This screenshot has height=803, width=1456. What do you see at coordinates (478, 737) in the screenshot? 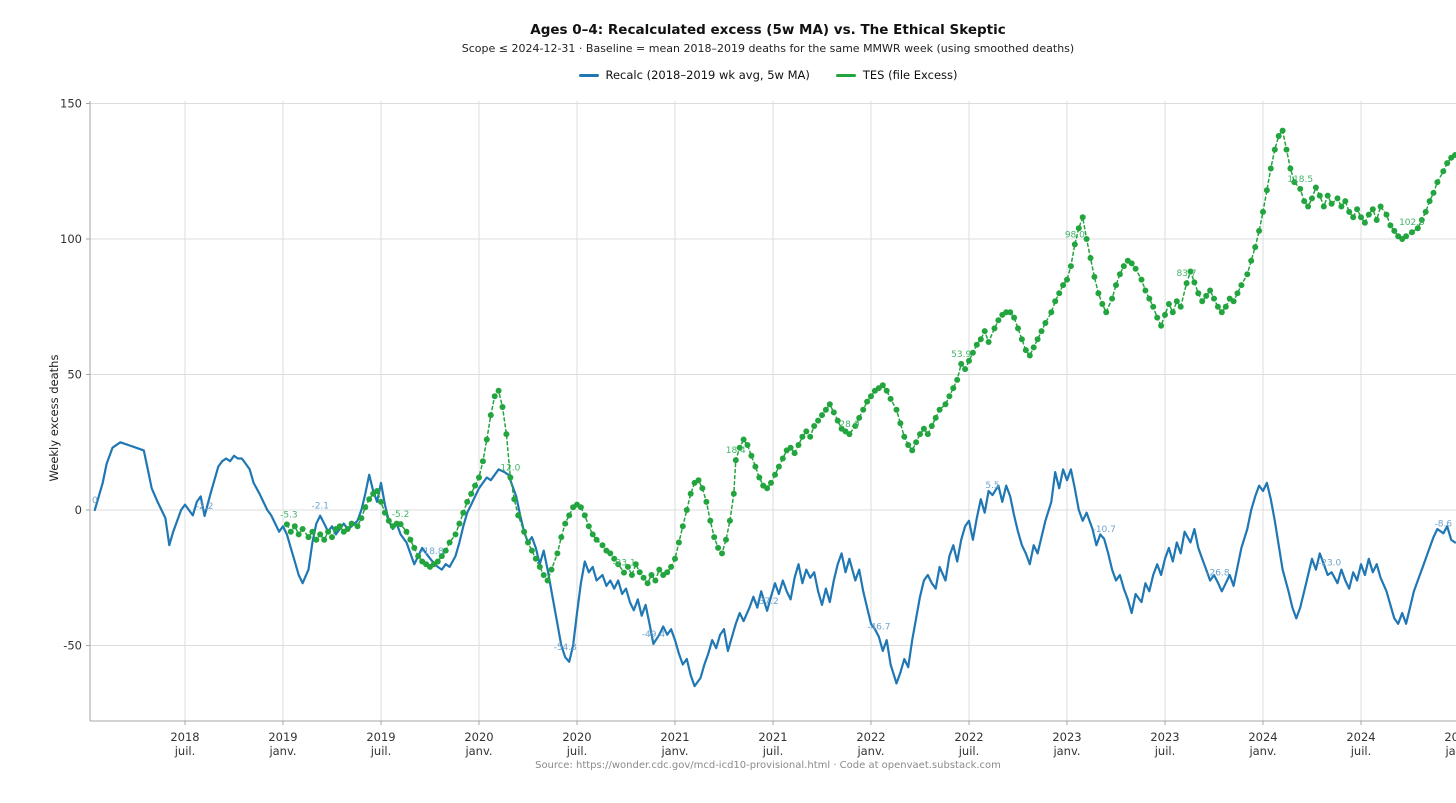
I see `x-tick-label-year: 2020` at bounding box center [478, 737].